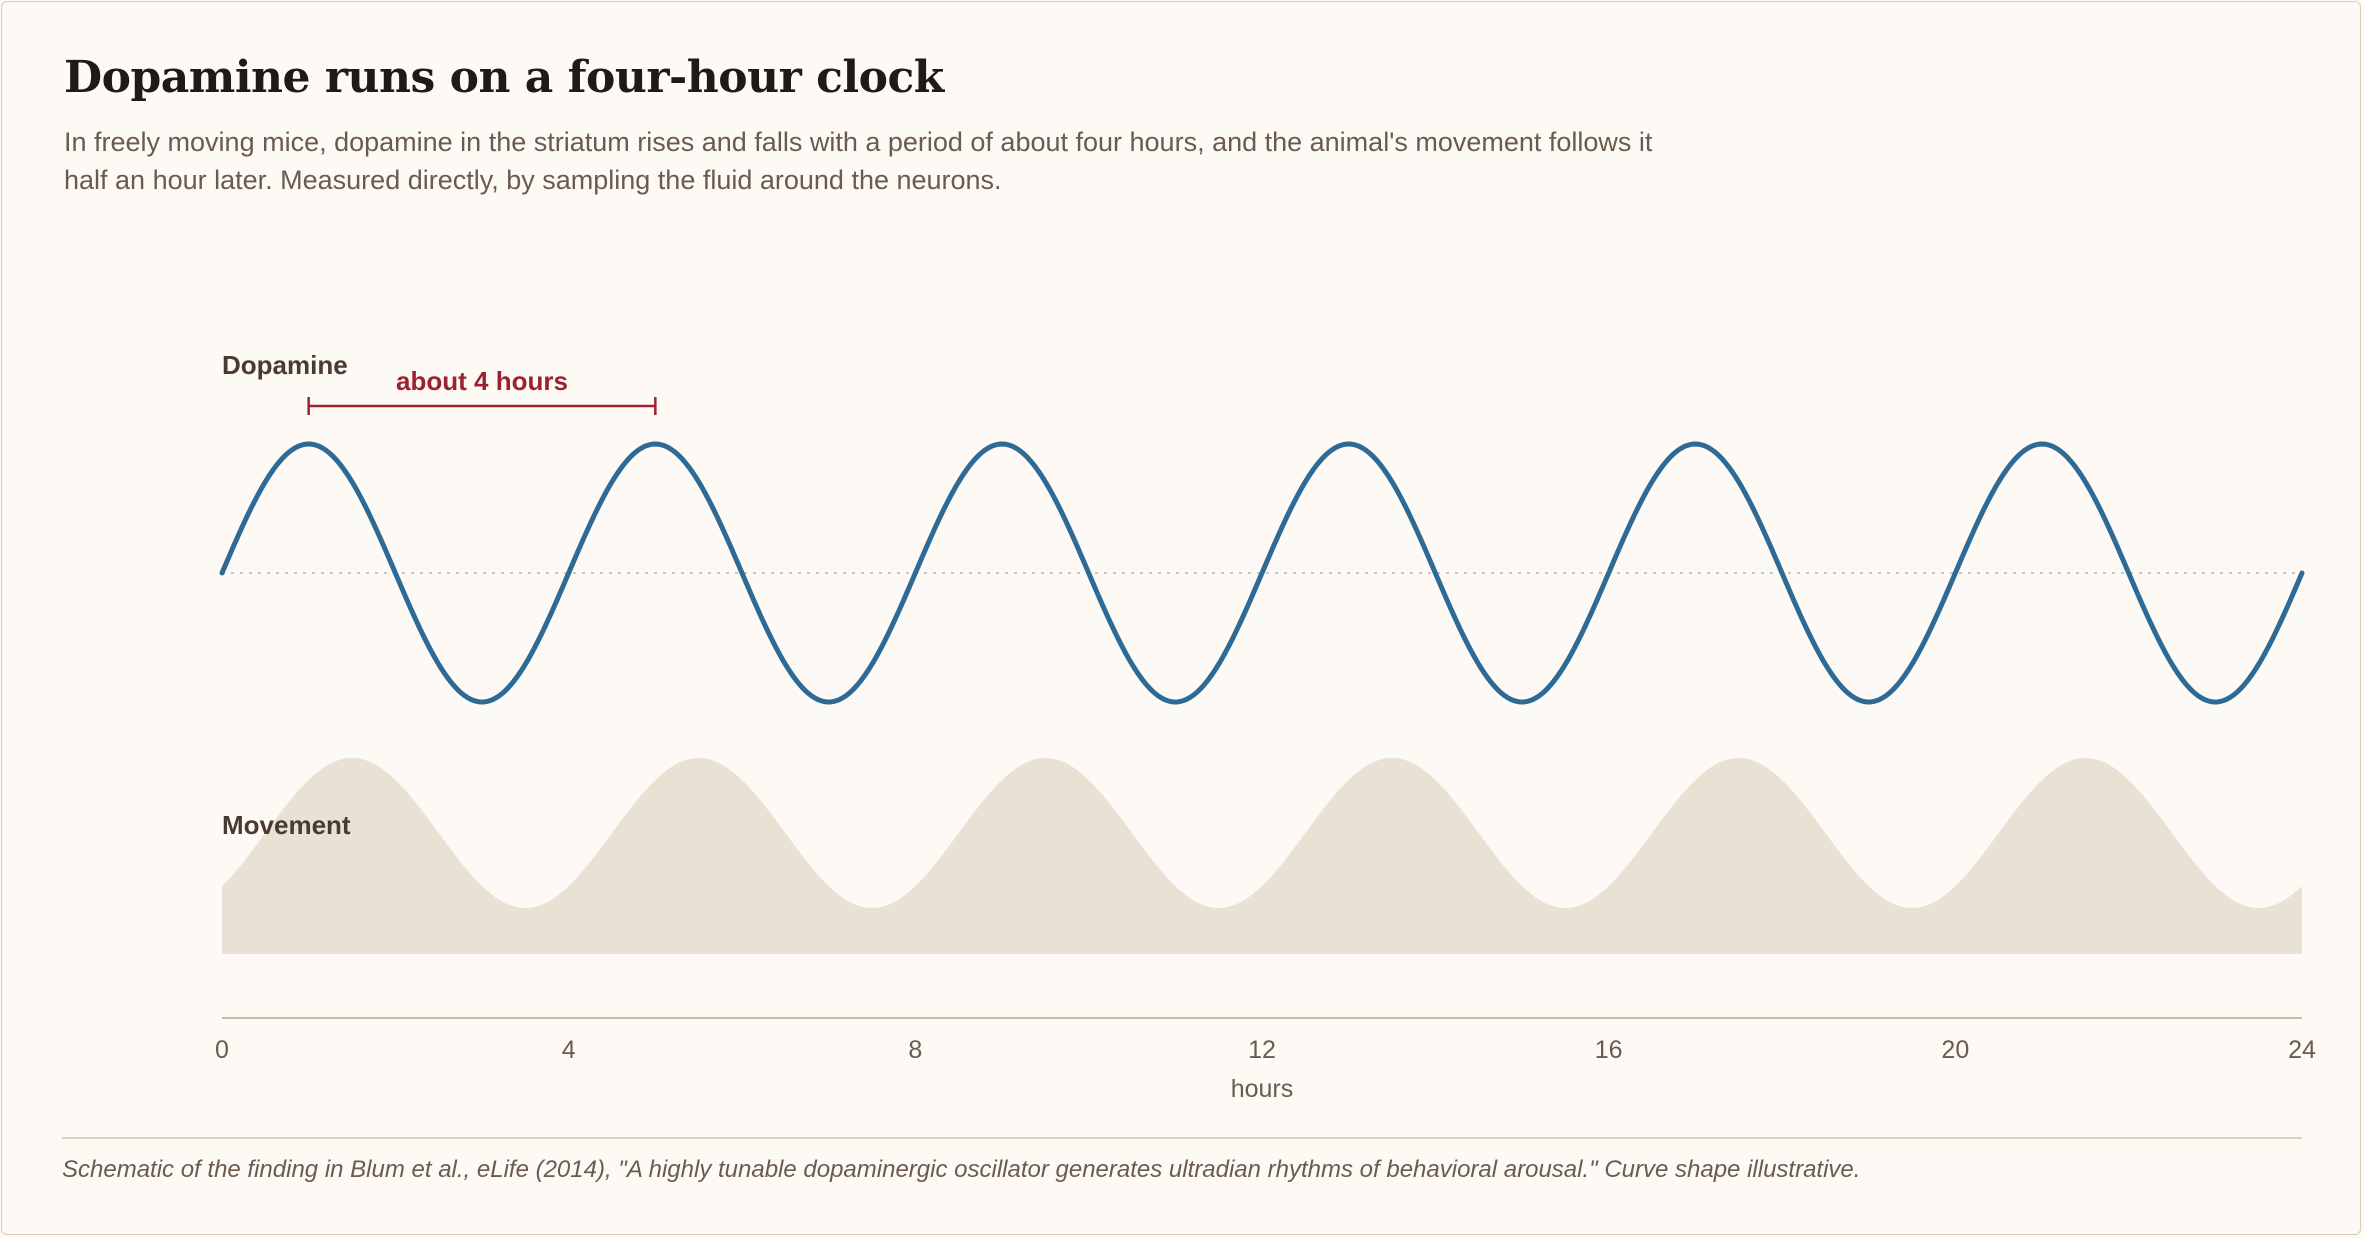 The image size is (2364, 1238). Describe the element at coordinates (1262, 1089) in the screenshot. I see `x-axis-label: hours` at that location.